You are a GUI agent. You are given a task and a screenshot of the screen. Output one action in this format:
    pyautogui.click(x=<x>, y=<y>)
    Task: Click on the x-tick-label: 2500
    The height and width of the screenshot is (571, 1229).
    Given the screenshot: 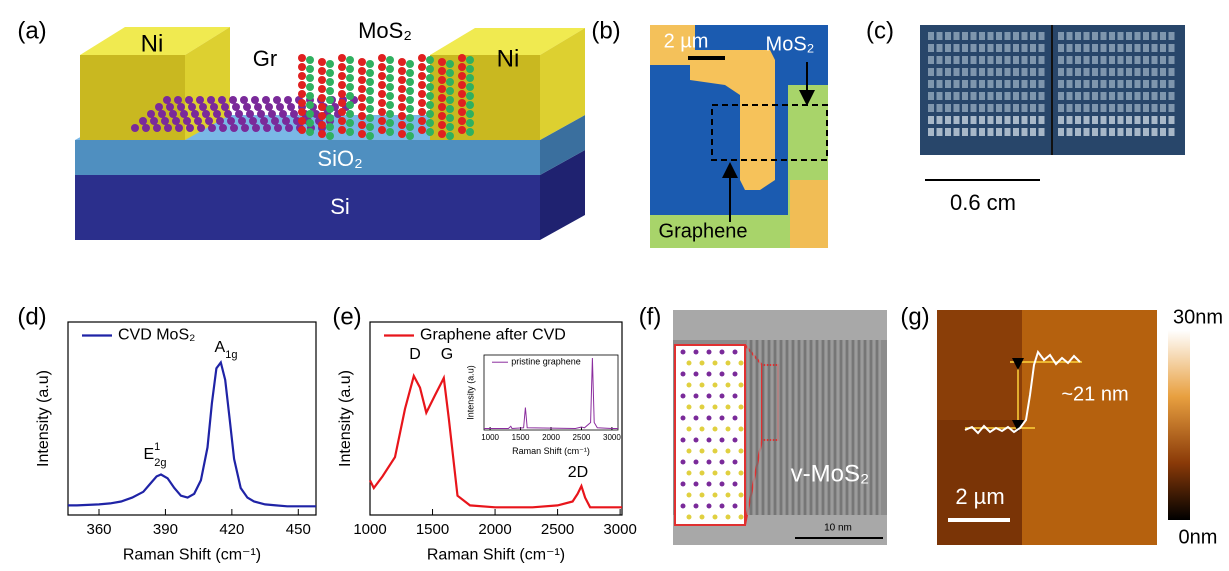 What is the action you would take?
    pyautogui.click(x=557, y=529)
    